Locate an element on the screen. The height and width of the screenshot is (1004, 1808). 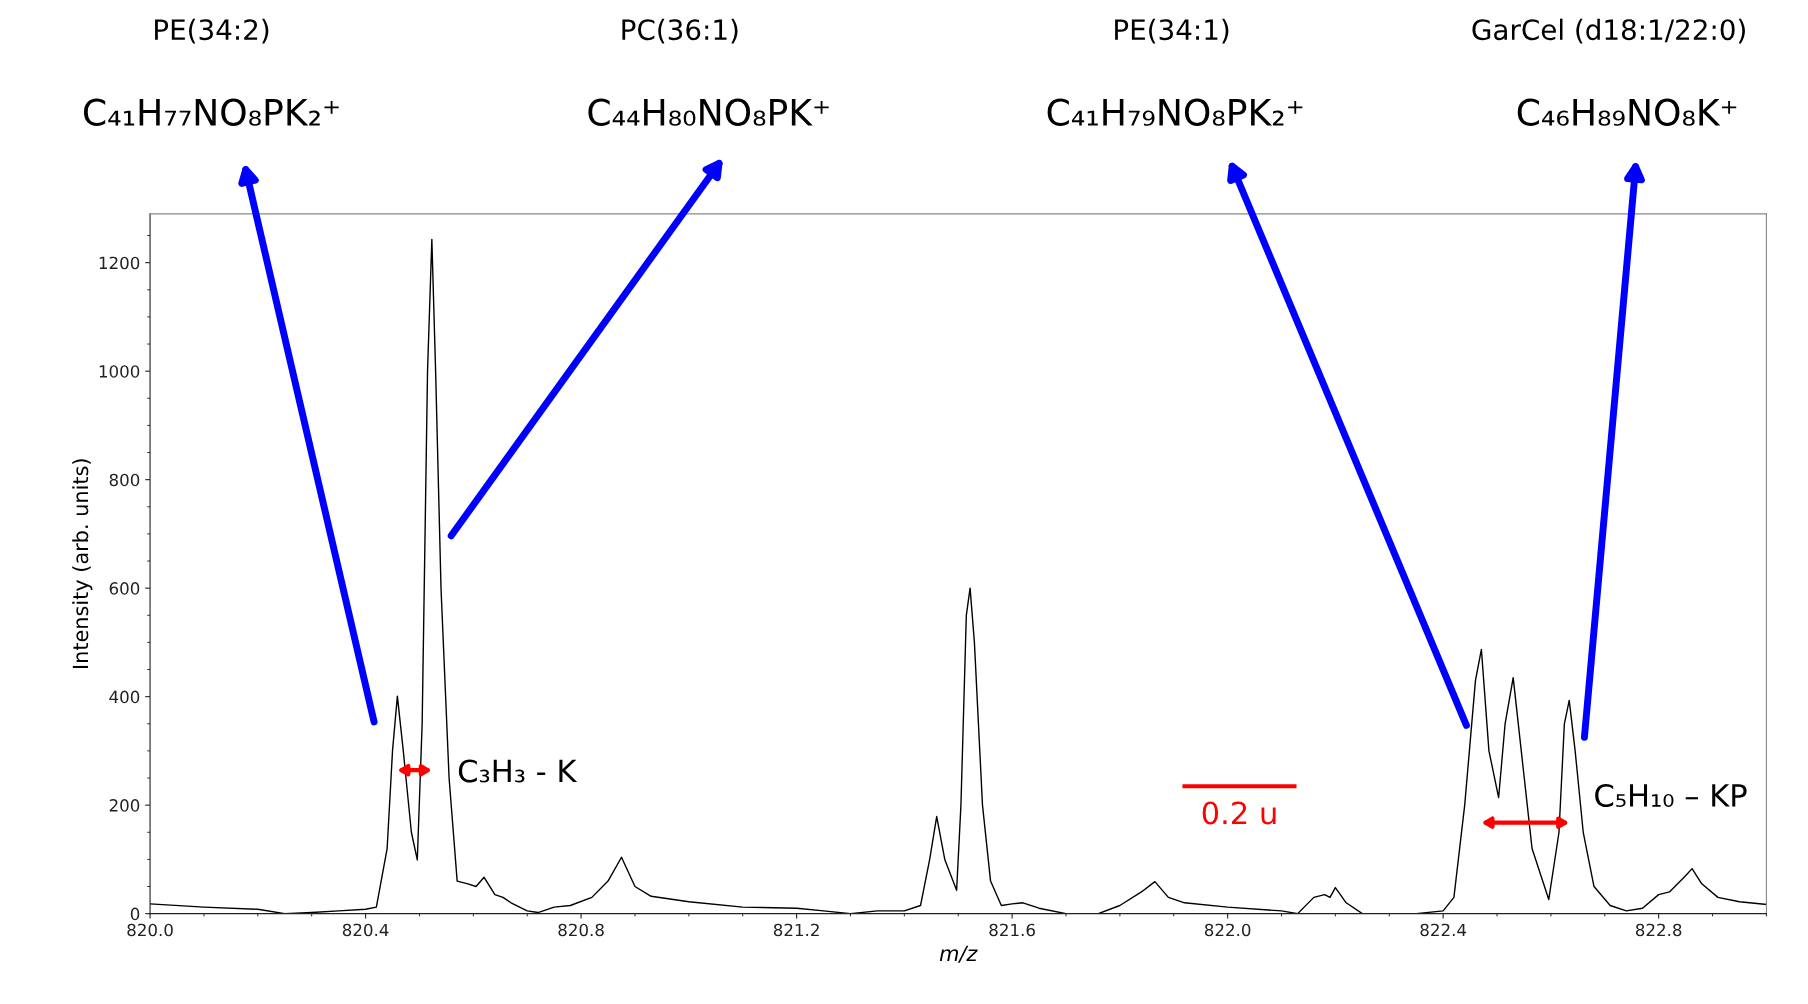
y-tick-label: 1000 is located at coordinates (119, 371).